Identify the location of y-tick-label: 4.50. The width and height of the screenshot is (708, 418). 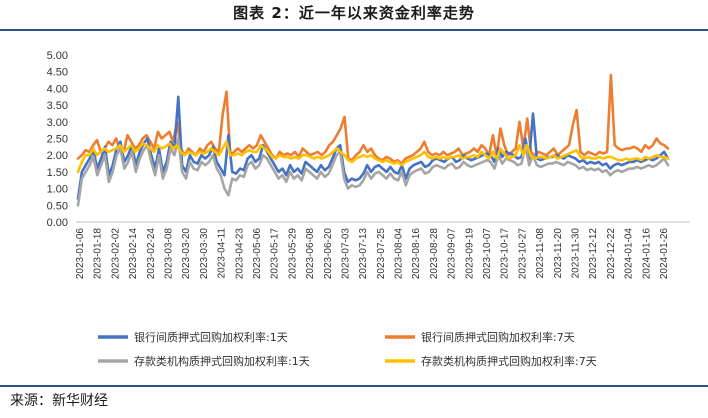
(57, 73).